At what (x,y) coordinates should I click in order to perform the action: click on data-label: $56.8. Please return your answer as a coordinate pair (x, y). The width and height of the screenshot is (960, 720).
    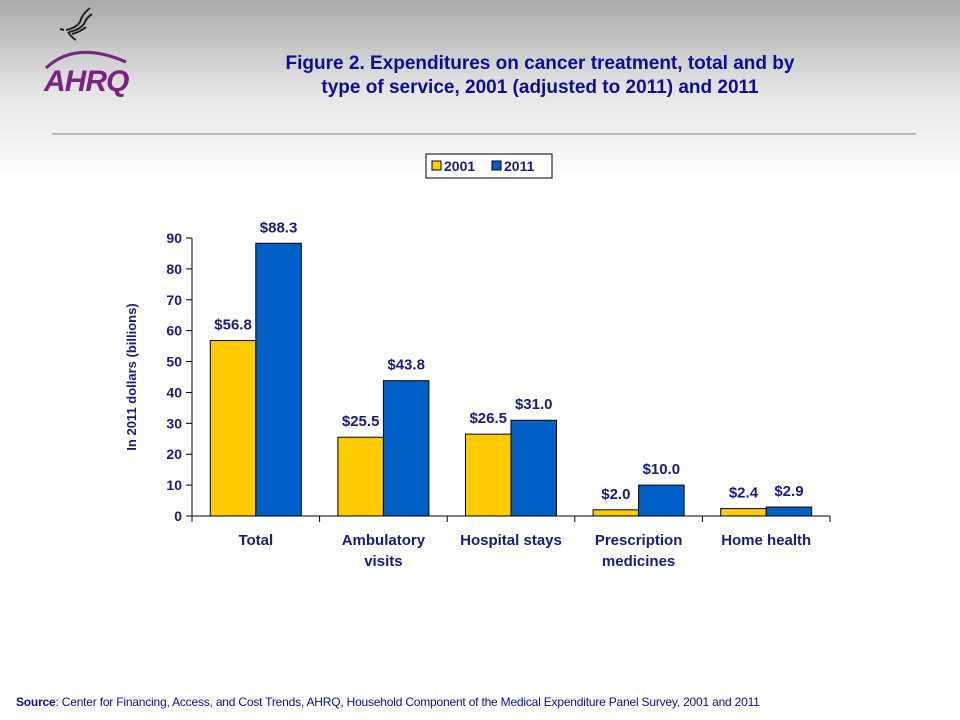
    Looking at the image, I should click on (233, 325).